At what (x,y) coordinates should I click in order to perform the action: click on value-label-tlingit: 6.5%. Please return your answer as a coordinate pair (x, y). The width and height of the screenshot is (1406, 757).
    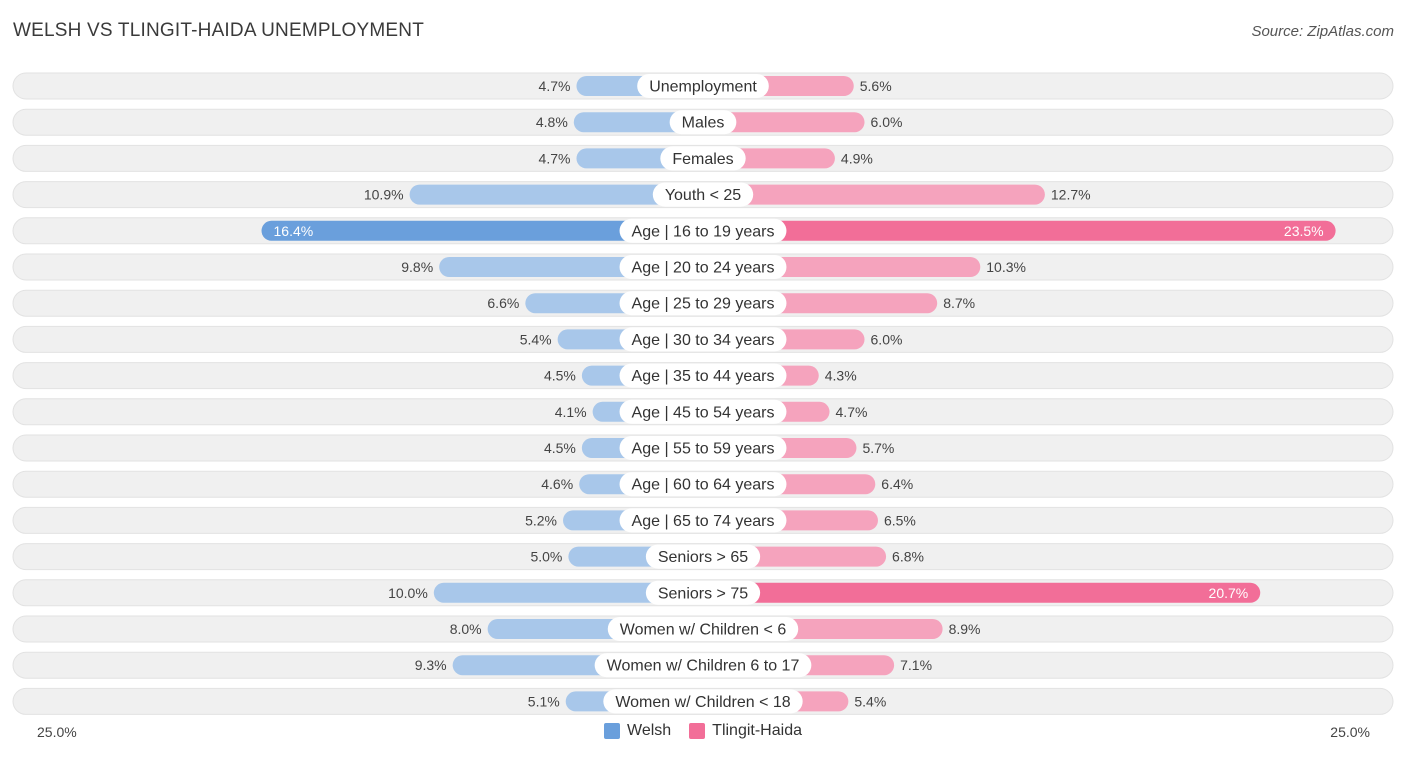
    Looking at the image, I should click on (900, 520).